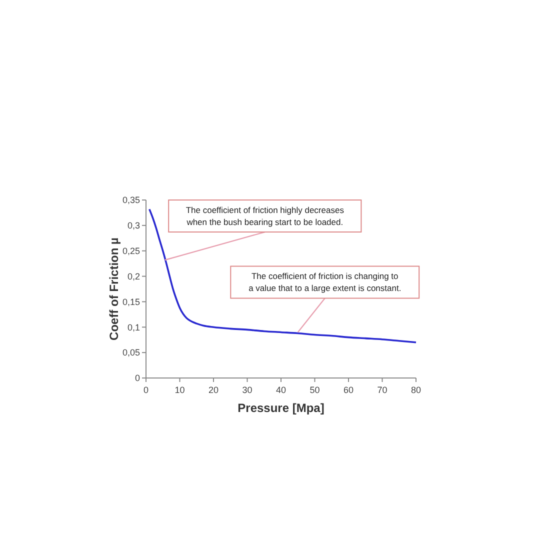 Image resolution: width=550 pixels, height=550 pixels. Describe the element at coordinates (382, 390) in the screenshot. I see `x-tick-label: 70` at that location.